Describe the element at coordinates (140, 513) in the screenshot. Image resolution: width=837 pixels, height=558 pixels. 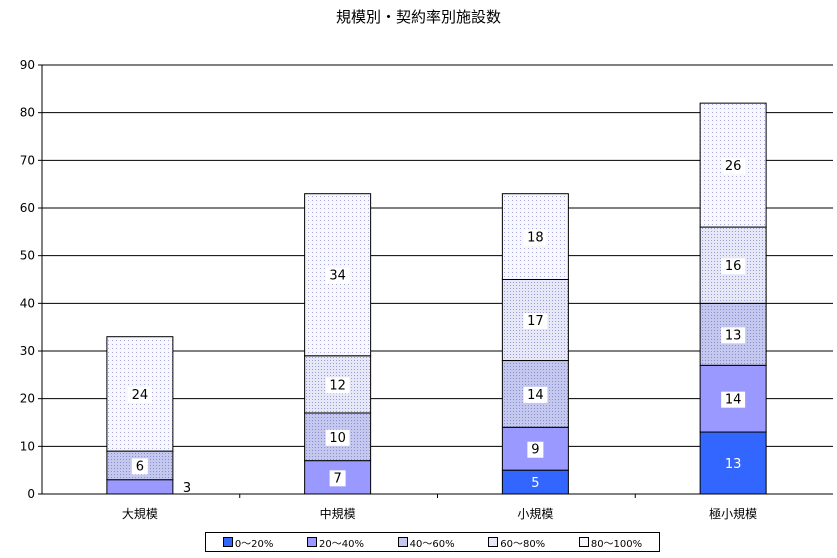
I see `x-tick-label: 大規模` at that location.